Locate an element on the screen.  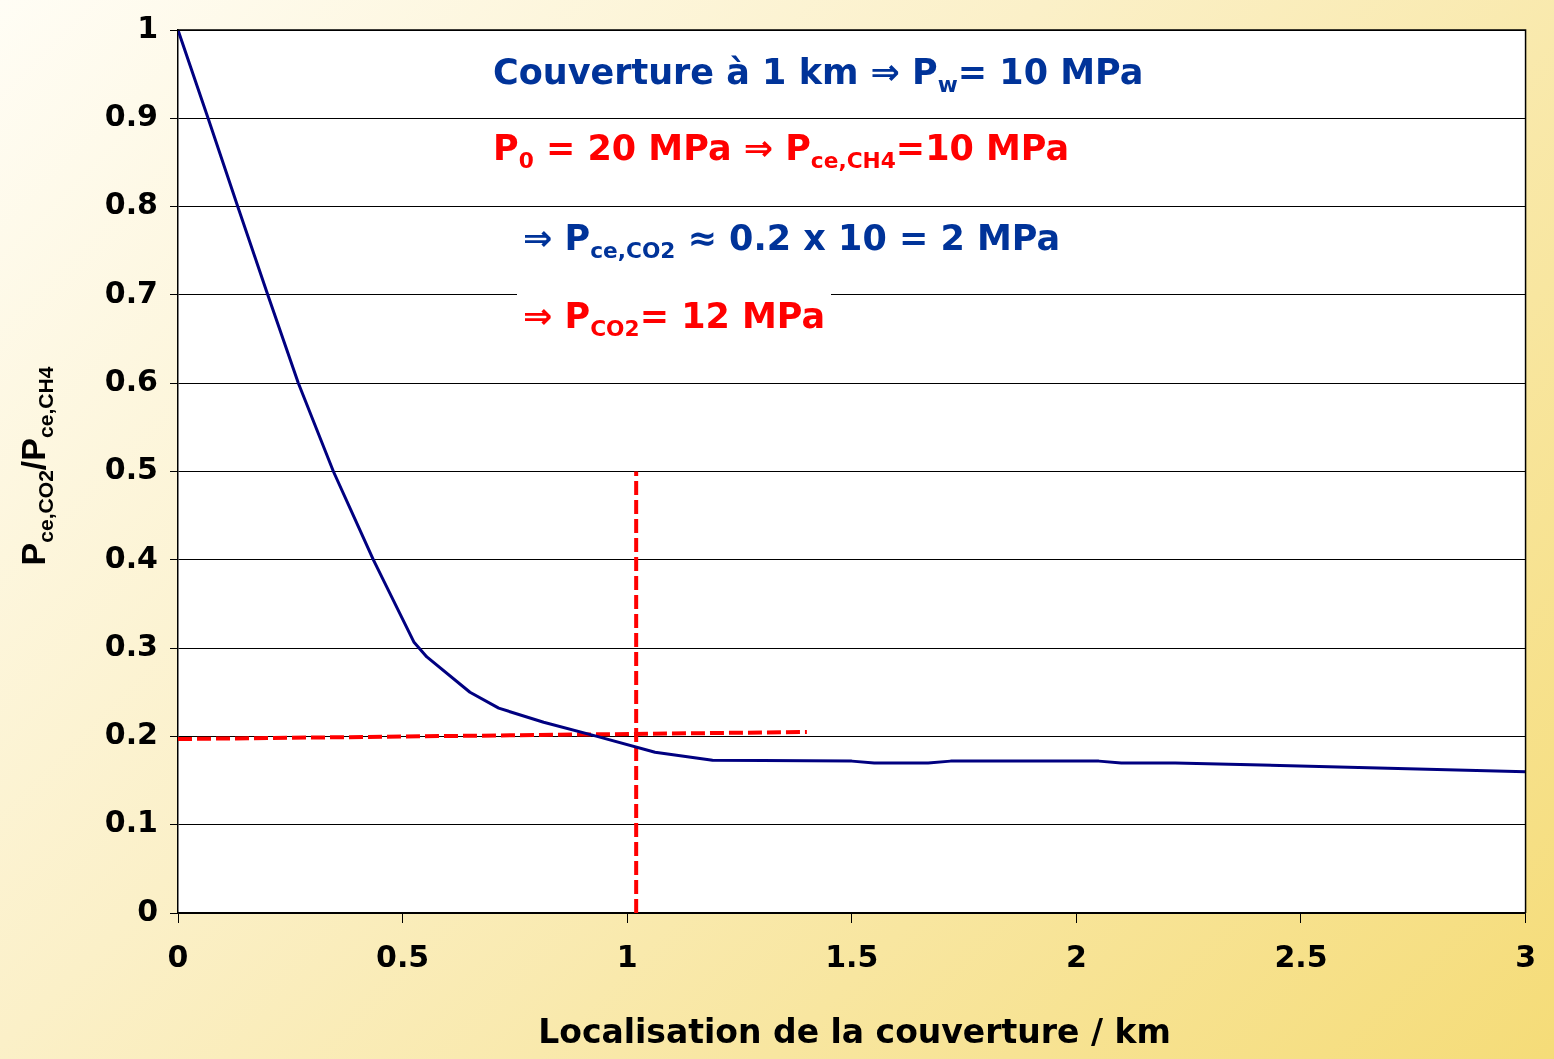
annotation: P$_{0}$ = 20 MPa ⇒ P$_{ce,CH4}$=10 MPa is located at coordinates (781, 154).